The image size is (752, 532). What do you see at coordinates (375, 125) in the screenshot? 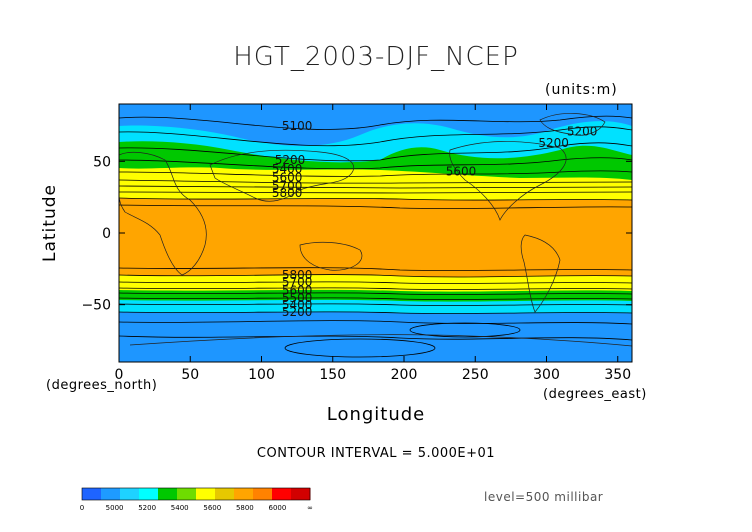
I see `band-fill-blue-north` at bounding box center [375, 125].